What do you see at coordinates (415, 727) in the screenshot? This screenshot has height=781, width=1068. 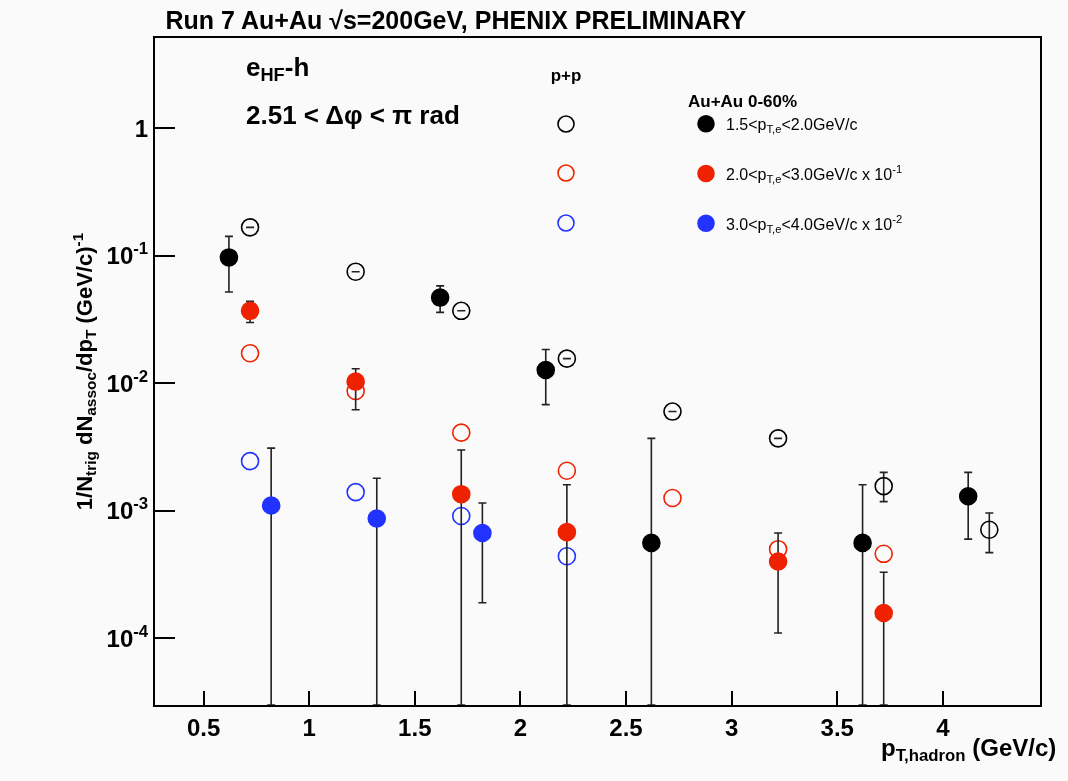 I see `x-tick-label: 1.5` at bounding box center [415, 727].